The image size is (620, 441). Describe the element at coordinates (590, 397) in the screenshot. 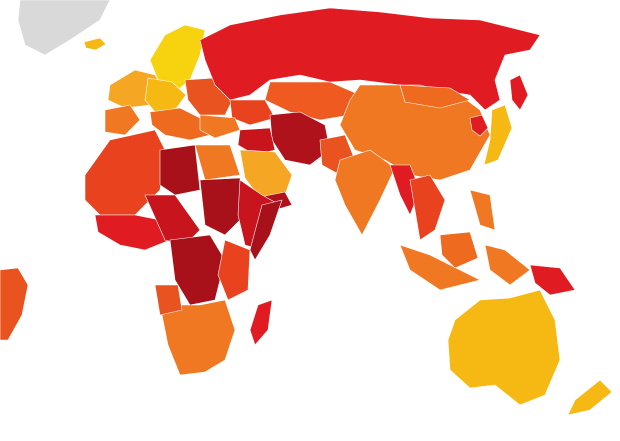

I see `new-zealand` at that location.